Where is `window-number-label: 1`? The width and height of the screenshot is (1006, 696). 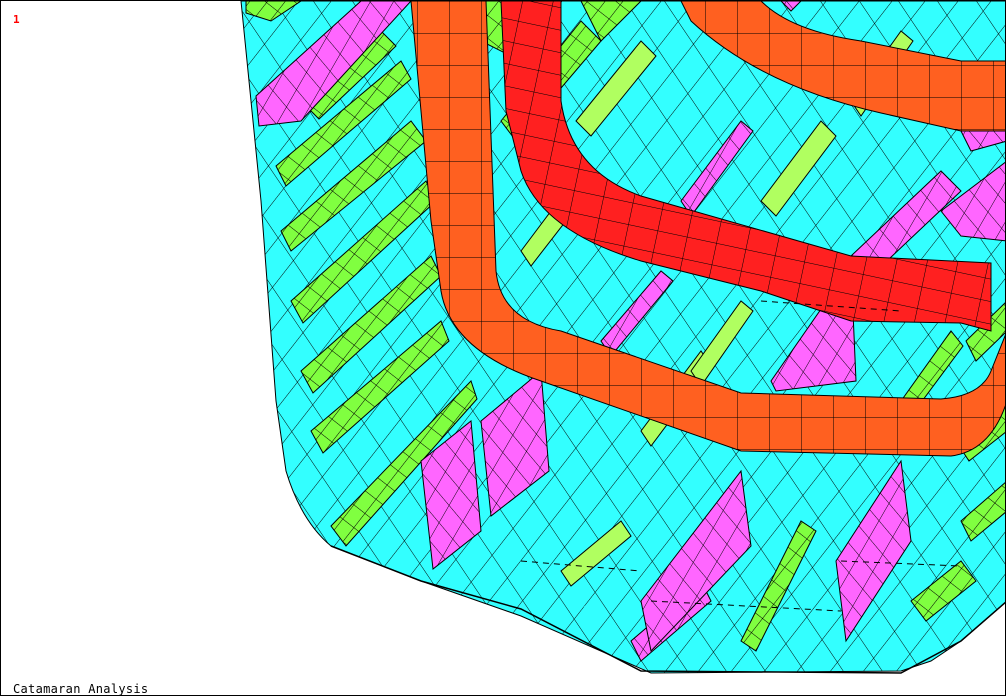 window-number-label: 1 is located at coordinates (16, 19).